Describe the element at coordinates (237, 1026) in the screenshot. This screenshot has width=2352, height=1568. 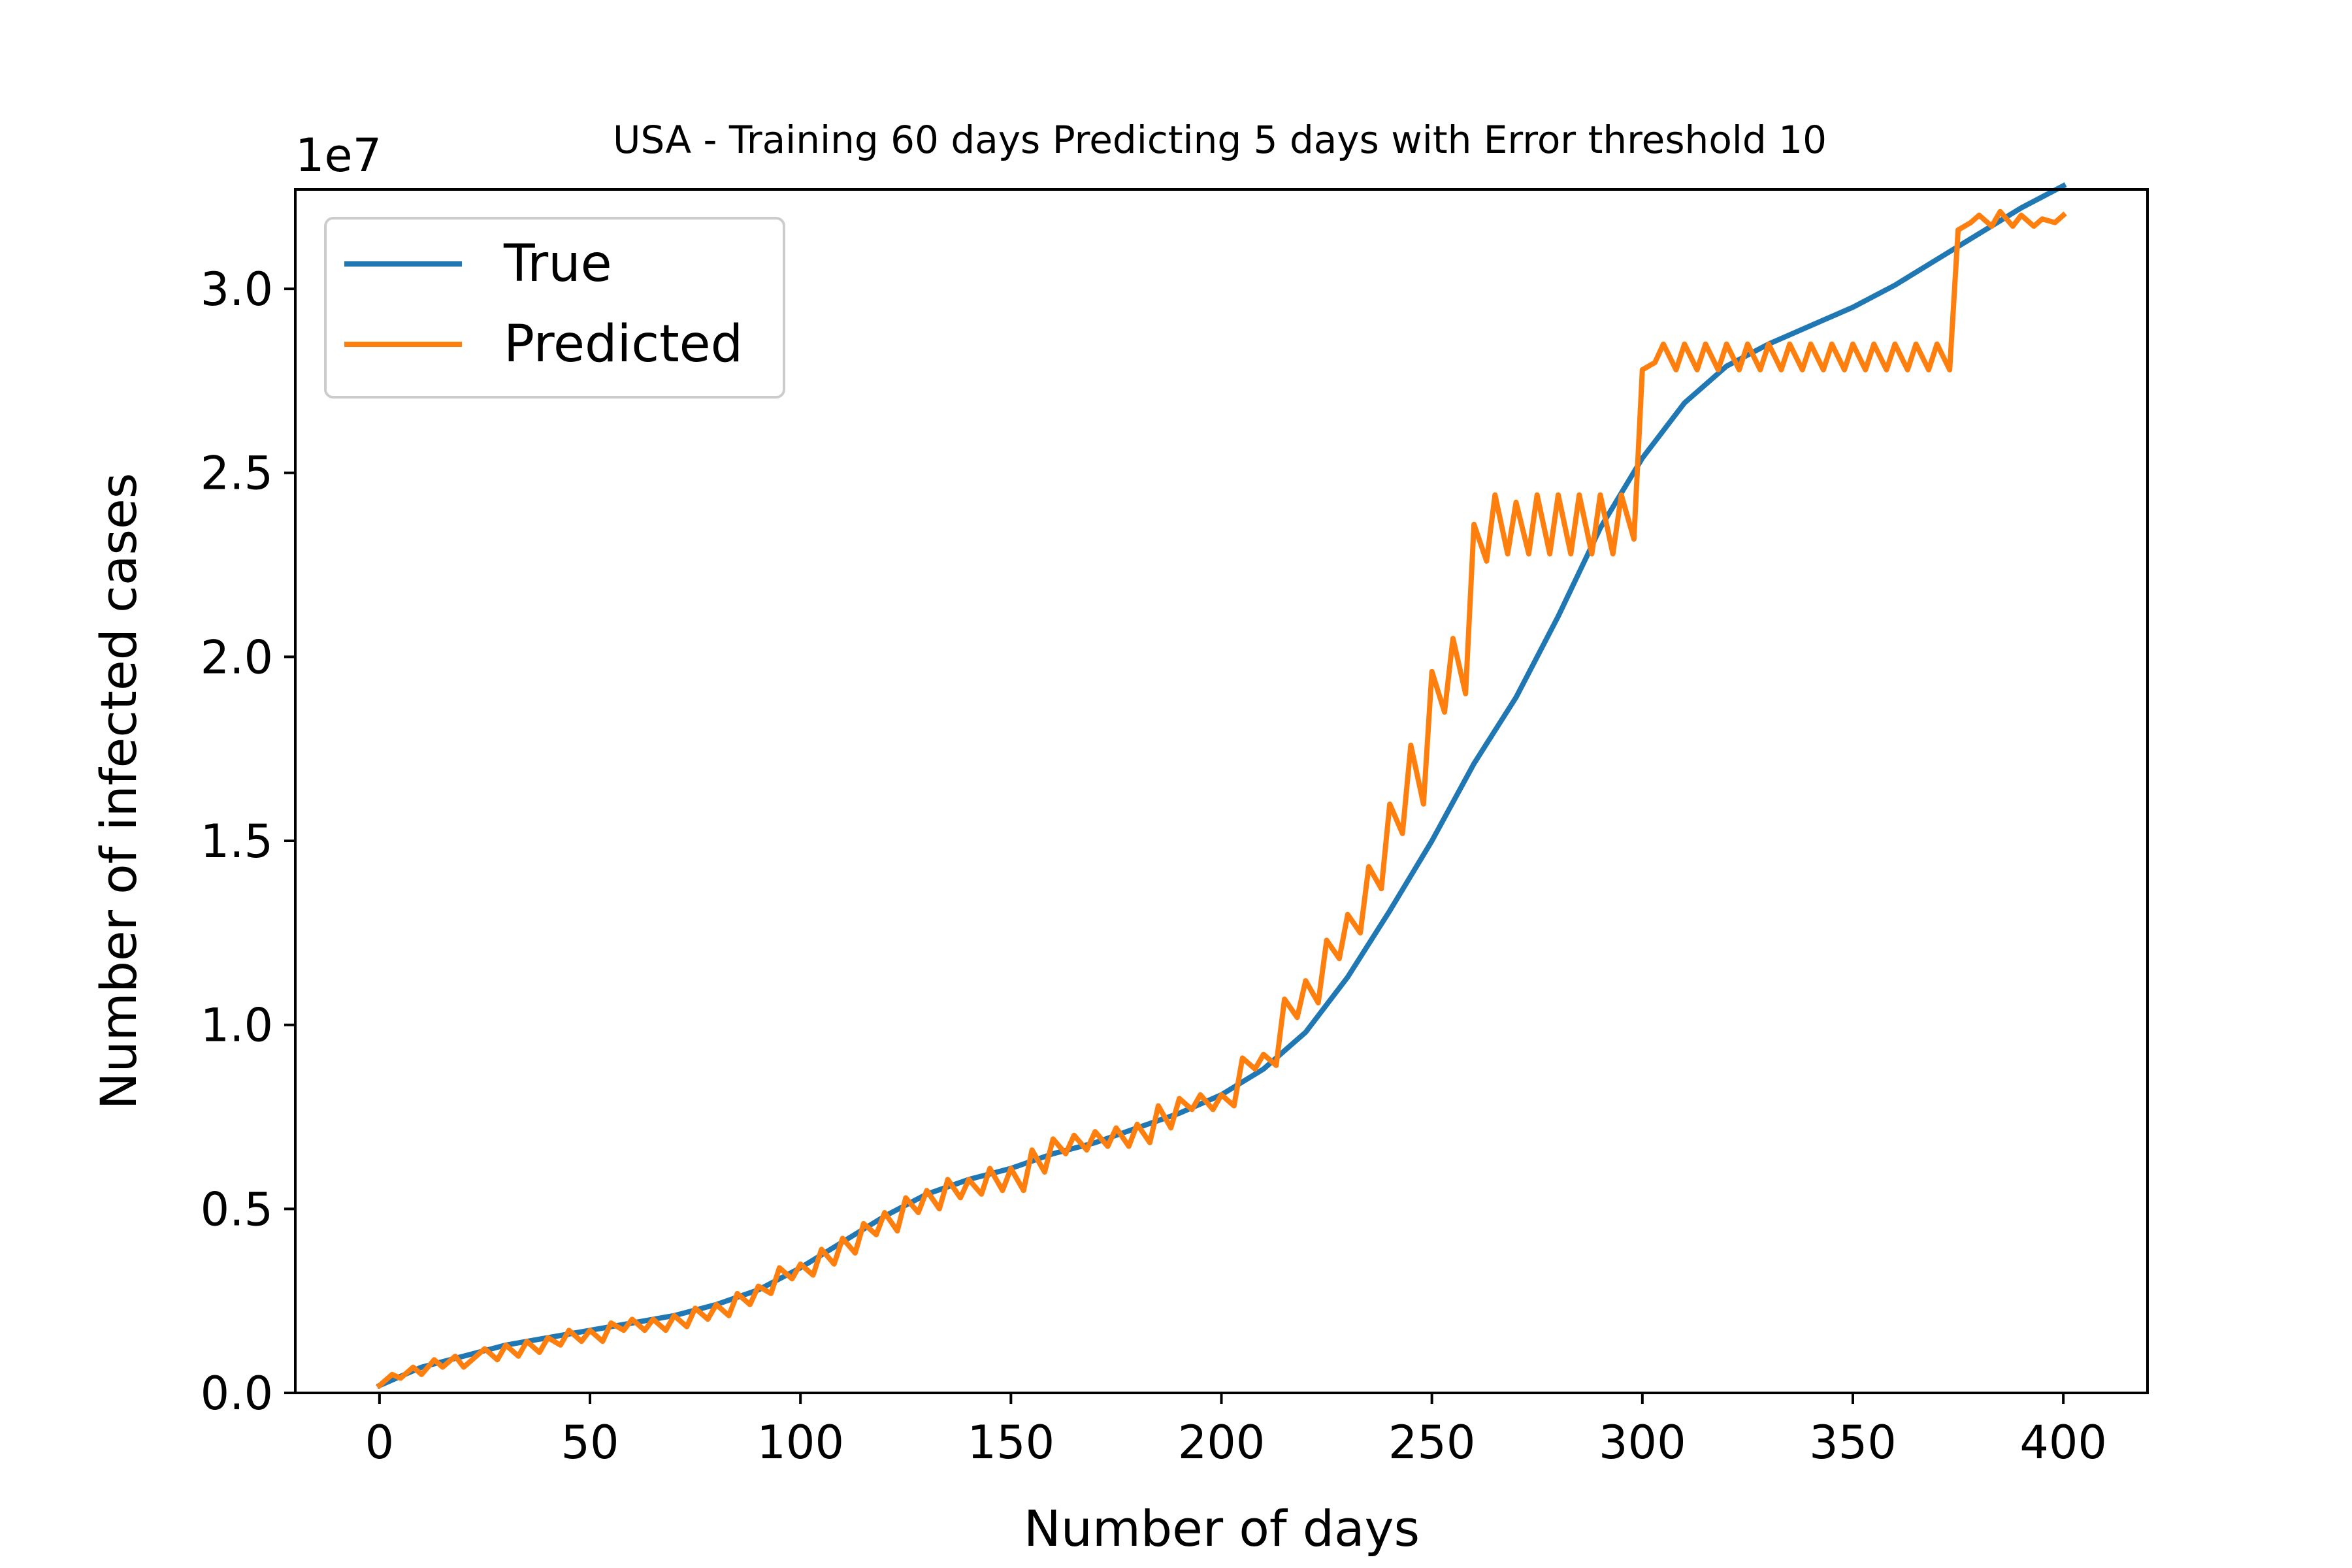
I see `y-tick-label: 1.0` at that location.